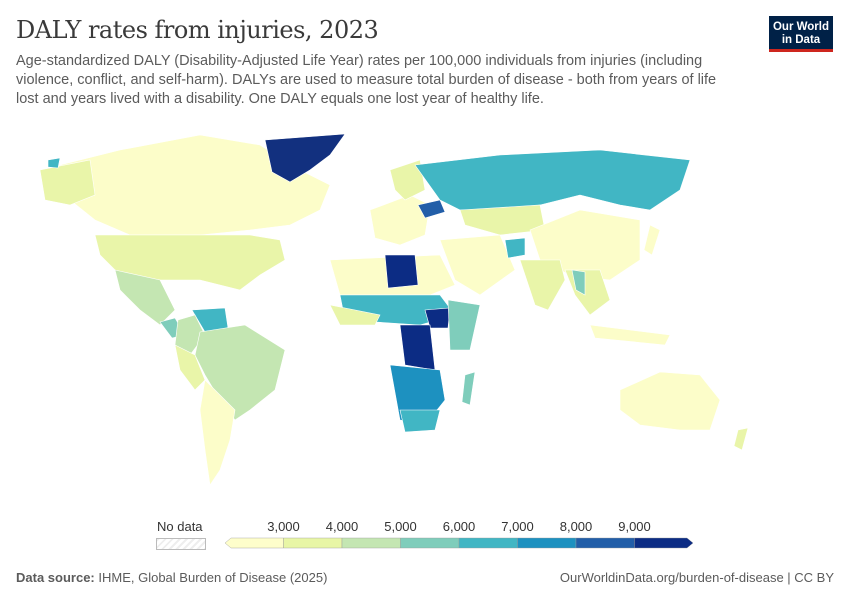  What do you see at coordinates (459, 526) in the screenshot?
I see `legend-tick-label: 6,000` at bounding box center [459, 526].